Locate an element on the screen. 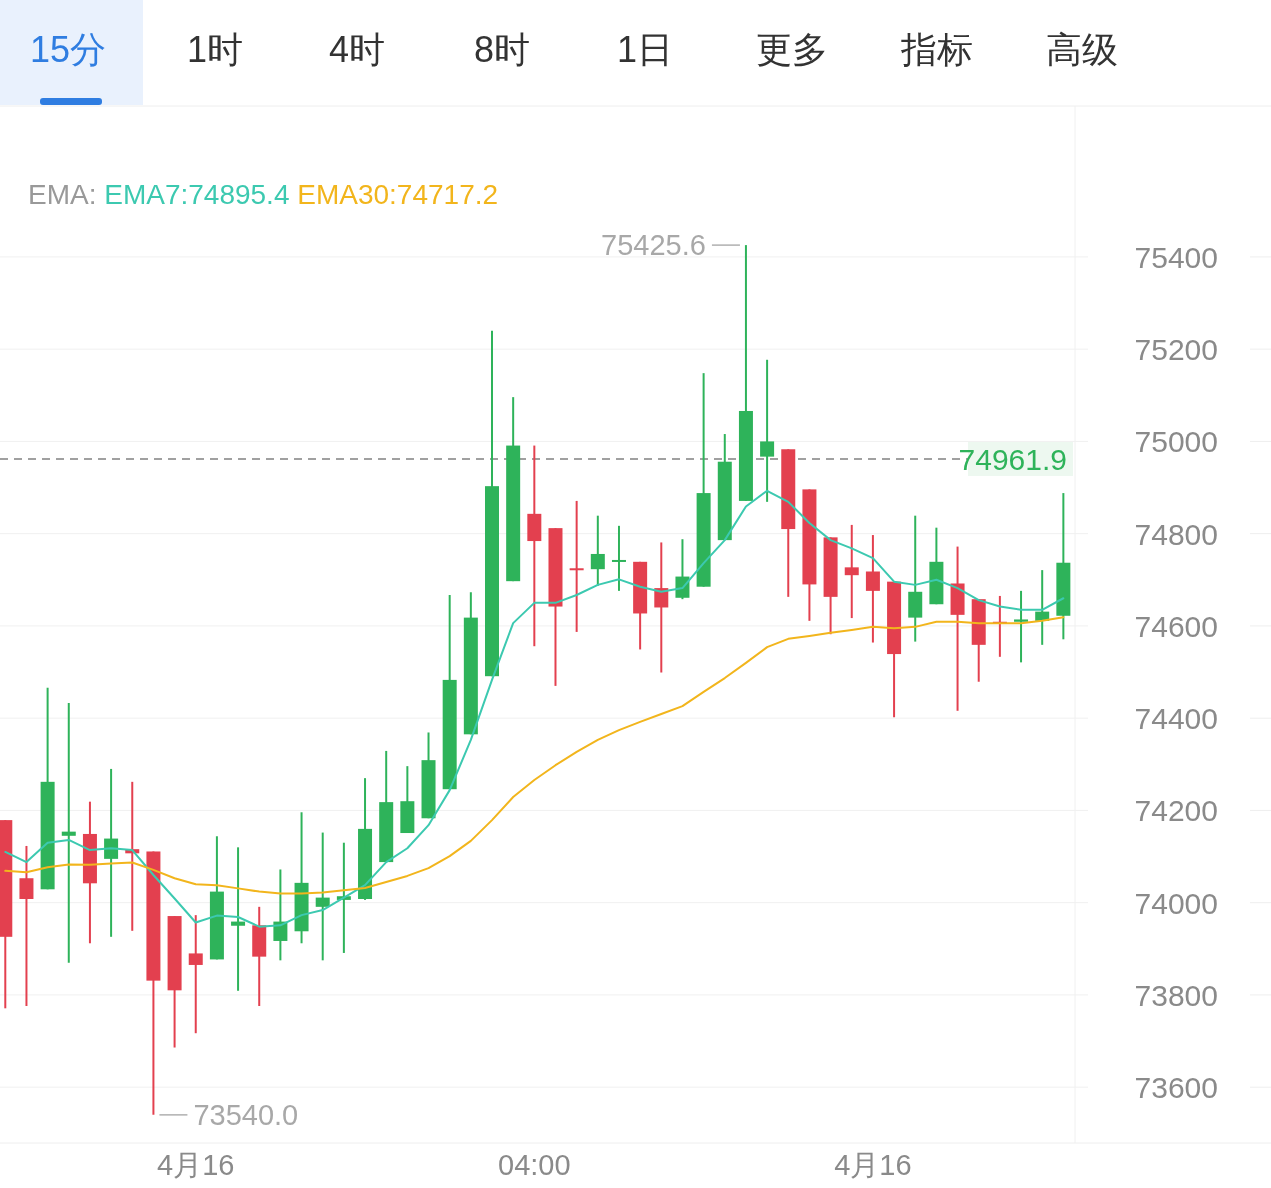 The width and height of the screenshot is (1271, 1188). text: EMA7:74895.4 is located at coordinates (201, 194).